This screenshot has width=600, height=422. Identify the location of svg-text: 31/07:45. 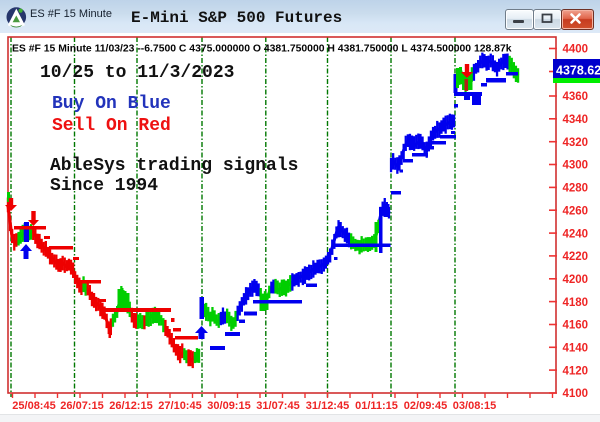
(277, 406).